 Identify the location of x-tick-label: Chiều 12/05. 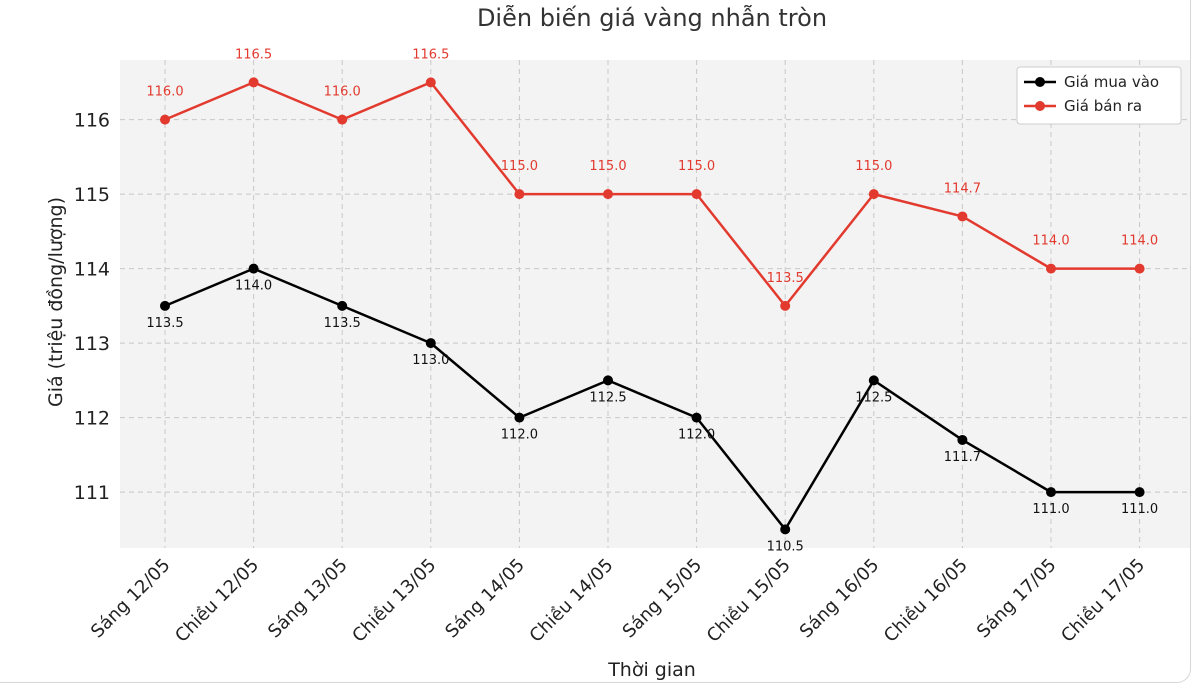
(217, 601).